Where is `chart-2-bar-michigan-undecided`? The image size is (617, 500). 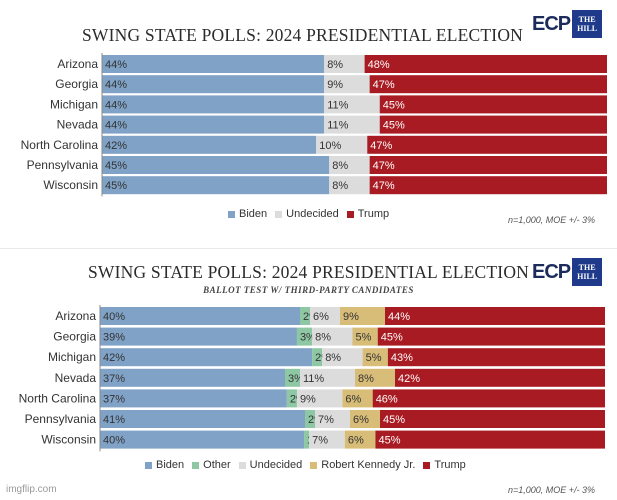 chart-2-bar-michigan-undecided is located at coordinates (342, 357).